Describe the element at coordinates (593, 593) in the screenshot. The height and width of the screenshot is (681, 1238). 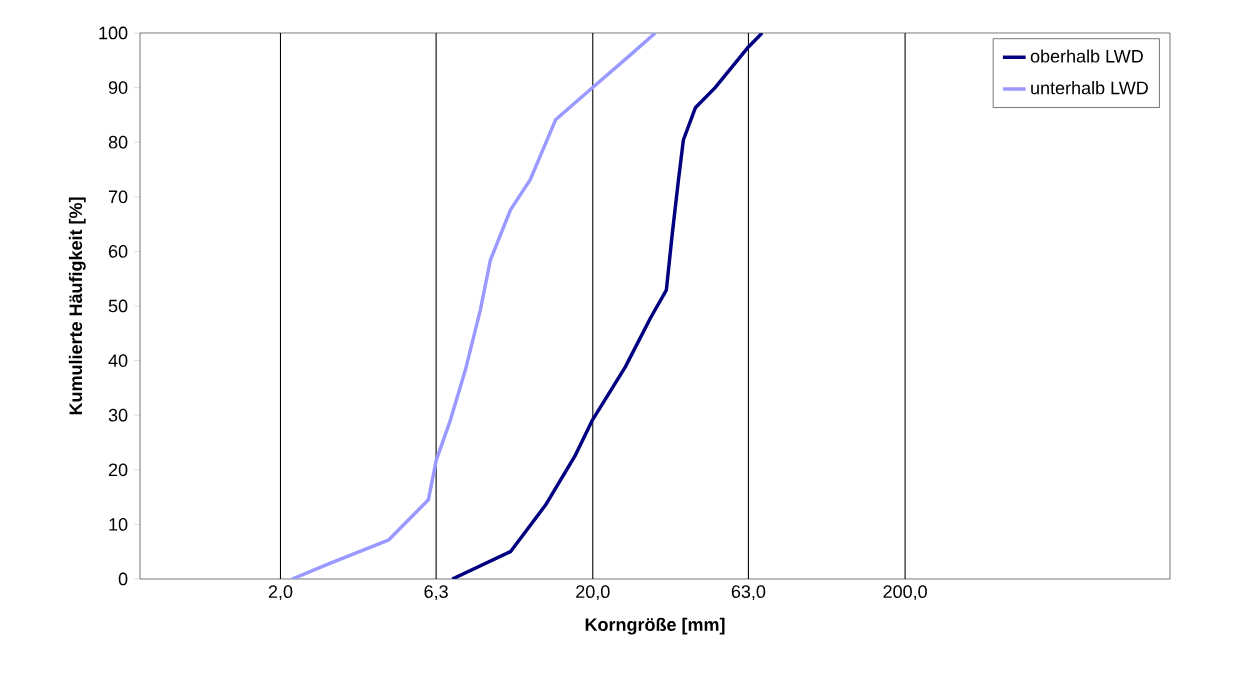
I see `x-tick-label: 20,0` at that location.